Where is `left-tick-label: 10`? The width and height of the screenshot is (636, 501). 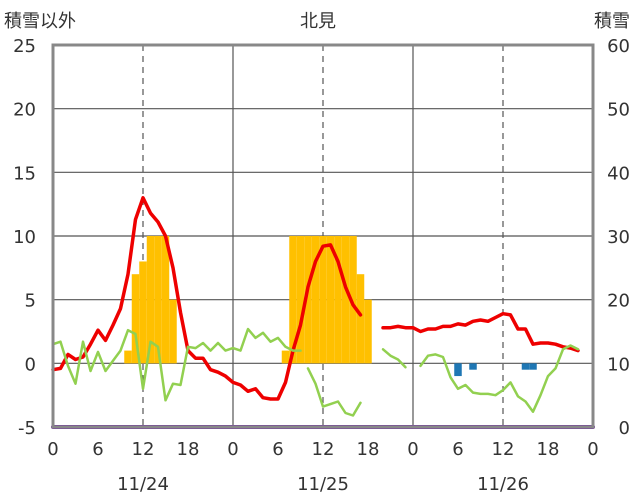
left-tick-label: 10 is located at coordinates (24, 237).